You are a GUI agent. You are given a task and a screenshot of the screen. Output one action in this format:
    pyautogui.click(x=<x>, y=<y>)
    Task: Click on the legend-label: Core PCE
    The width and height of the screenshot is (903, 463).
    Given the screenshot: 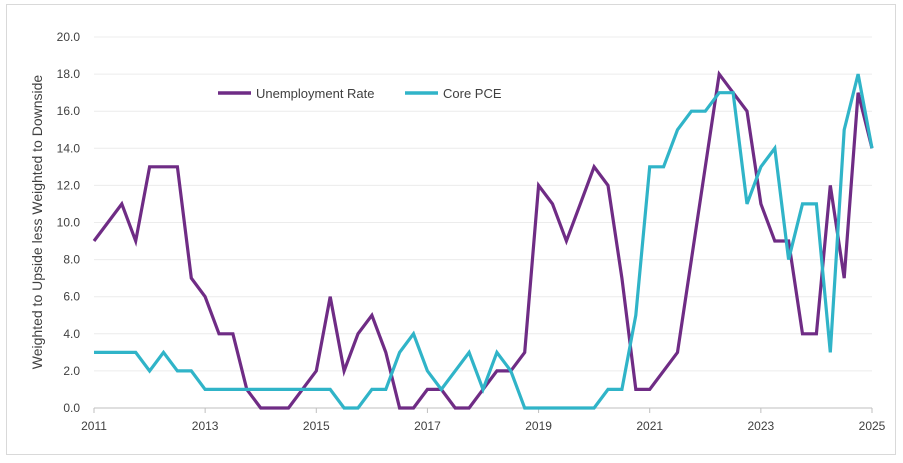 What is the action you would take?
    pyautogui.click(x=472, y=93)
    